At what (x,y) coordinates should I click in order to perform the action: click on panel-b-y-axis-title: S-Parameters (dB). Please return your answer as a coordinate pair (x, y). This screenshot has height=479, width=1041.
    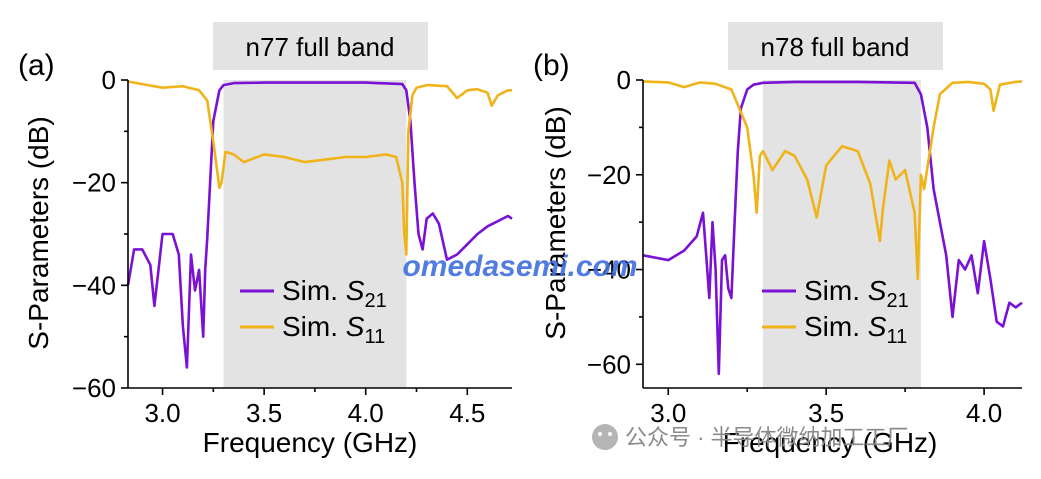
    Looking at the image, I should click on (555, 222).